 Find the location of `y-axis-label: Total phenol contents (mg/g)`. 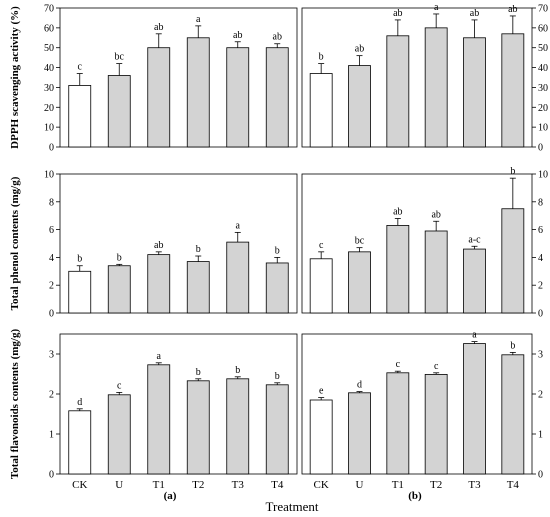

y-axis-label: Total phenol contents (mg/g) is located at coordinates (15, 243).